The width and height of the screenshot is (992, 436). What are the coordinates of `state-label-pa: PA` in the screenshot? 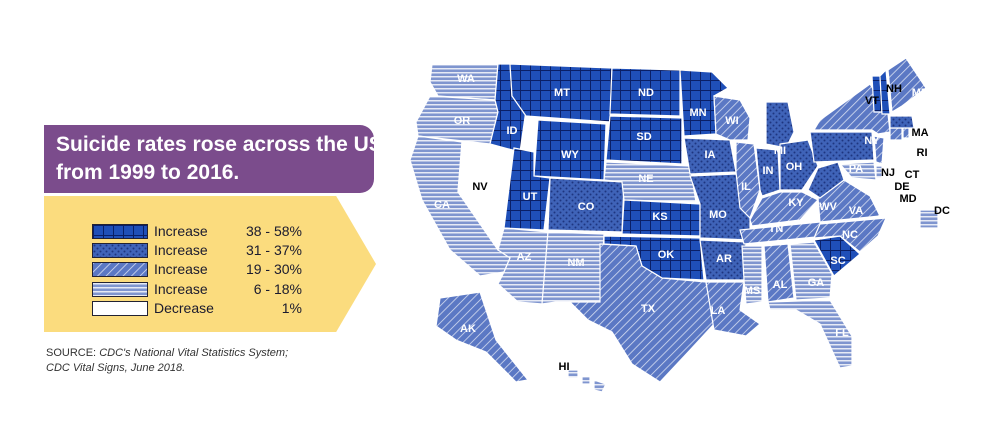 It's located at (856, 169).